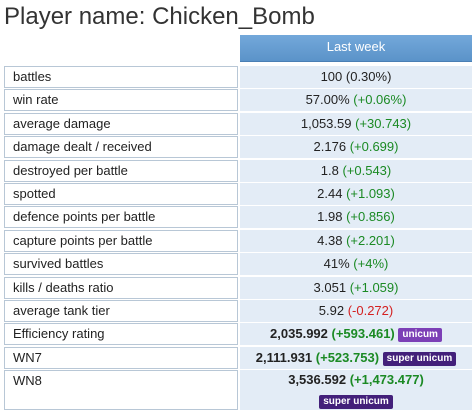 This screenshot has width=473, height=411. I want to click on stat-value-cell: 2.176 (+0.699), so click(356, 147).